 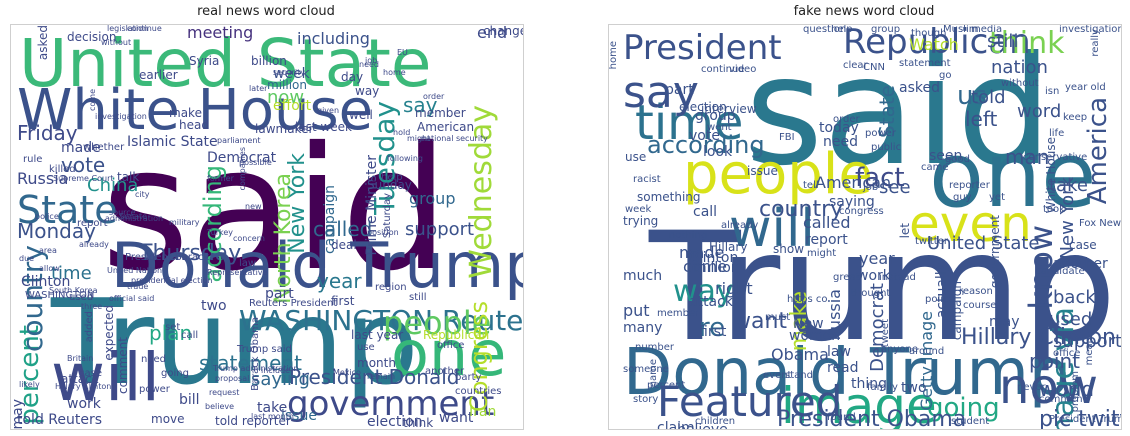 What do you see at coordinates (446, 127) in the screenshot?
I see `cloud-word: American` at bounding box center [446, 127].